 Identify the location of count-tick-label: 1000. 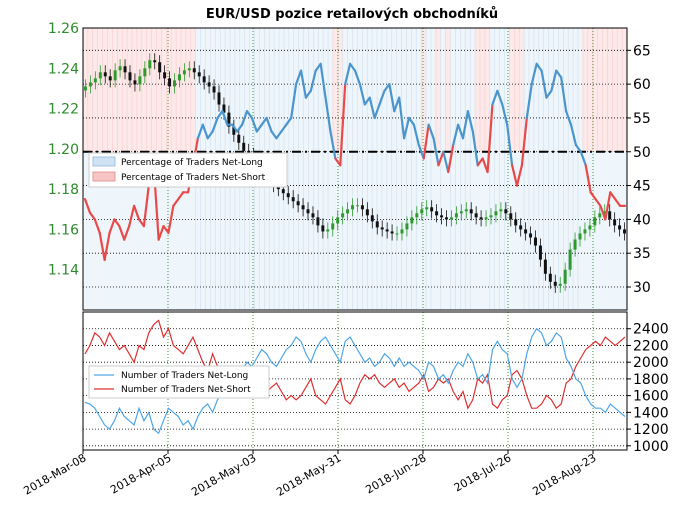
(651, 447).